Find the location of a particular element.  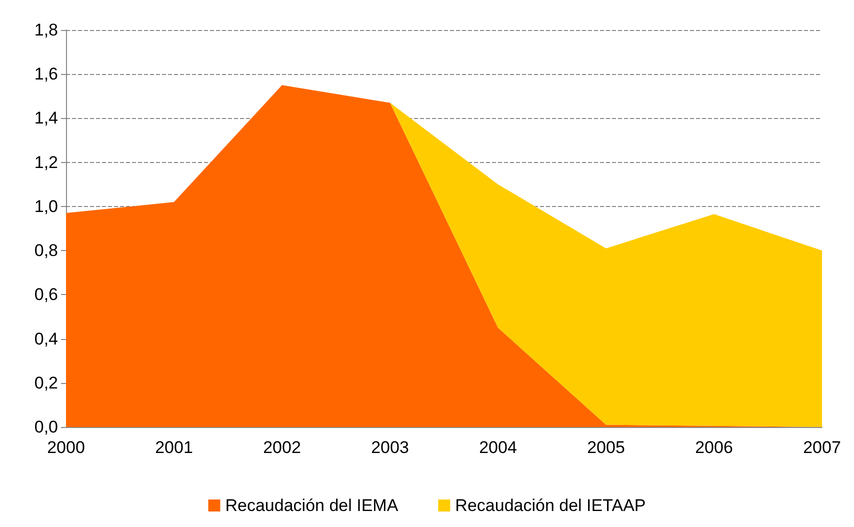

x-tick-label: 2007 is located at coordinates (822, 447).